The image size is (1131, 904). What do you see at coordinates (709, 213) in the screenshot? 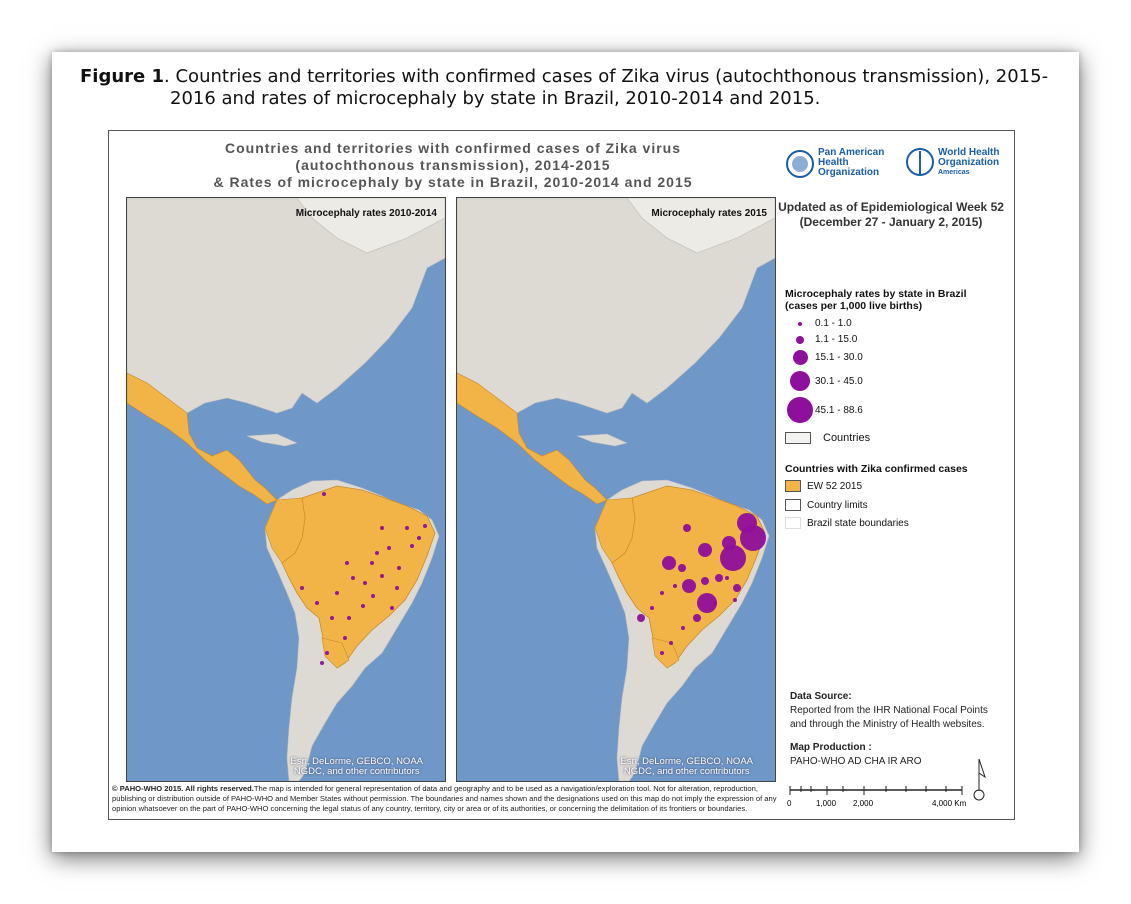
I see `panel-title-right: Microcephaly rates 2015` at bounding box center [709, 213].